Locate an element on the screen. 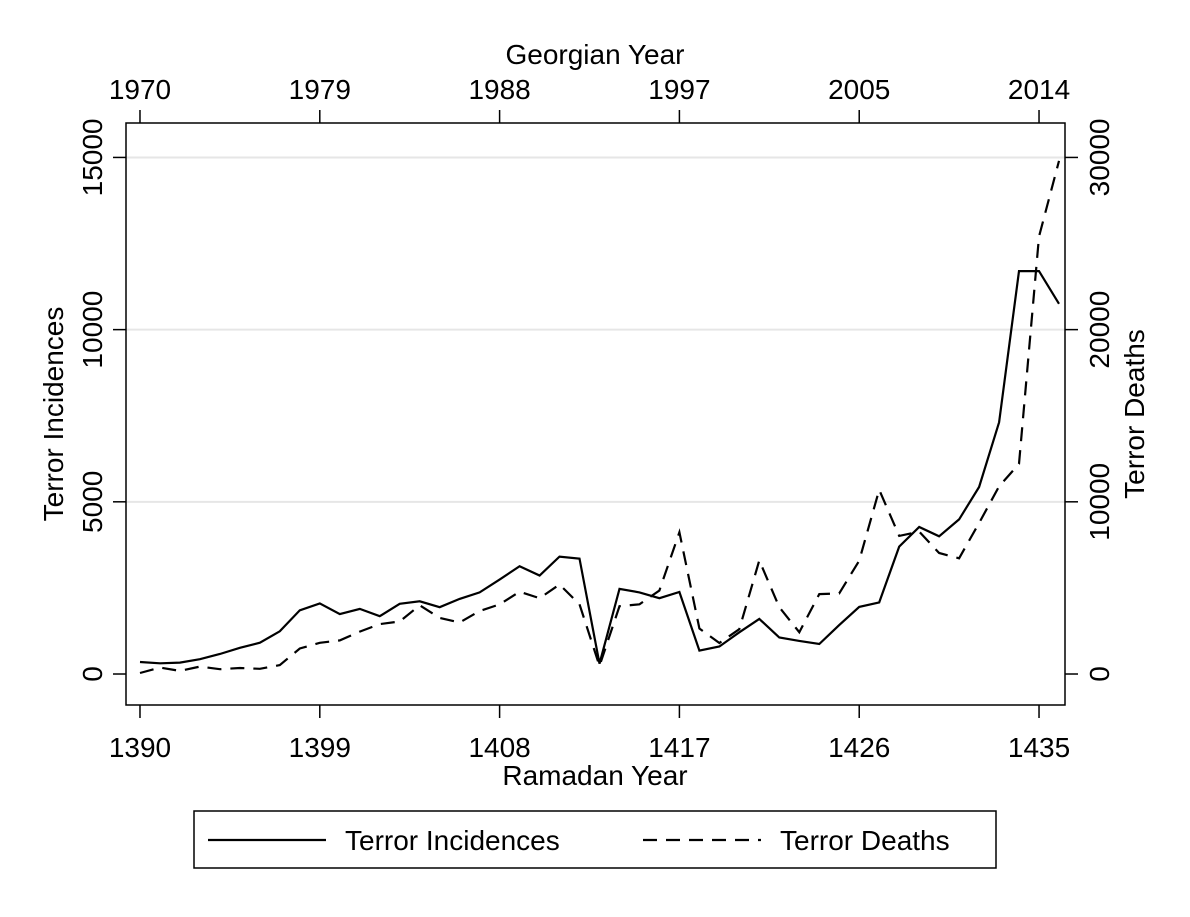  legend: Terror Incidences Terror Deaths is located at coordinates (595, 839).